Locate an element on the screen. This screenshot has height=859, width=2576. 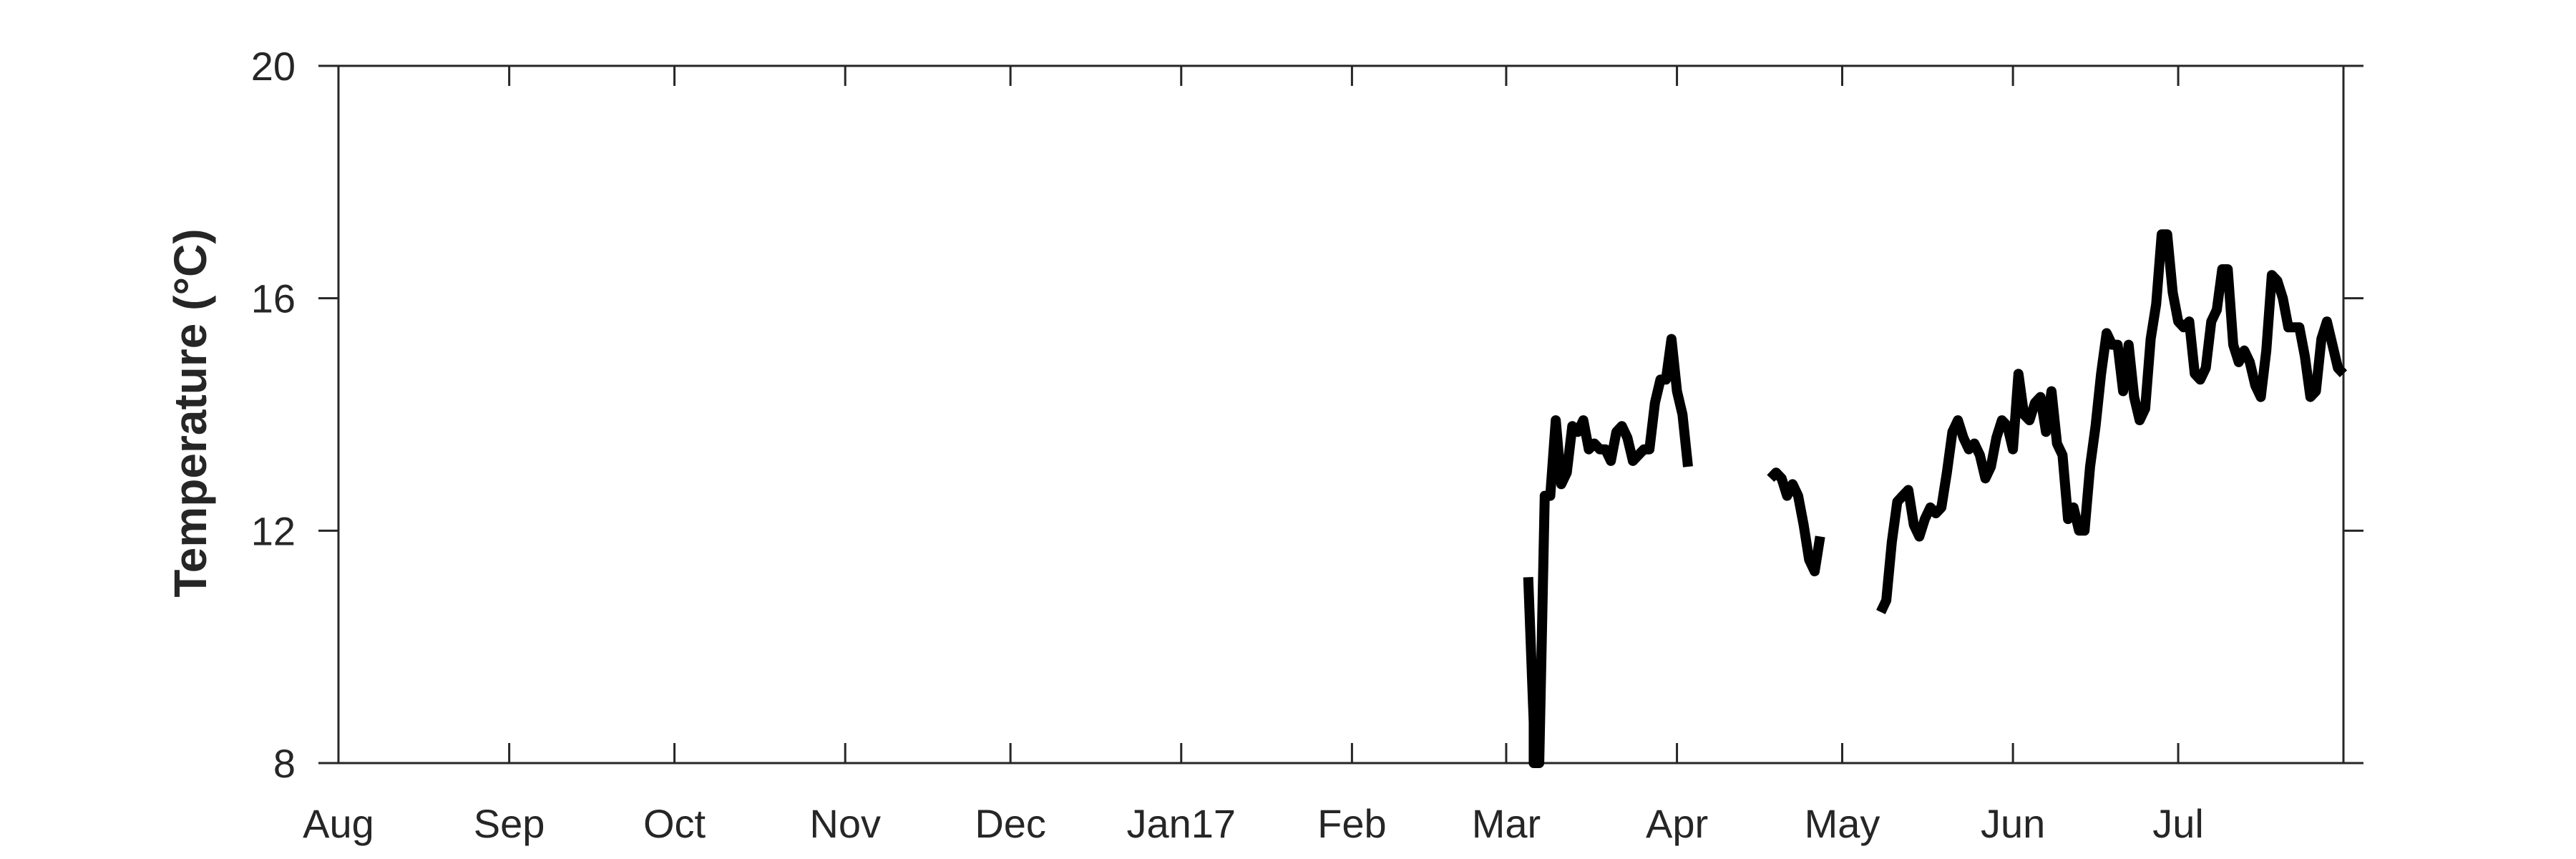
x-tick-label: Sep is located at coordinates (509, 823).